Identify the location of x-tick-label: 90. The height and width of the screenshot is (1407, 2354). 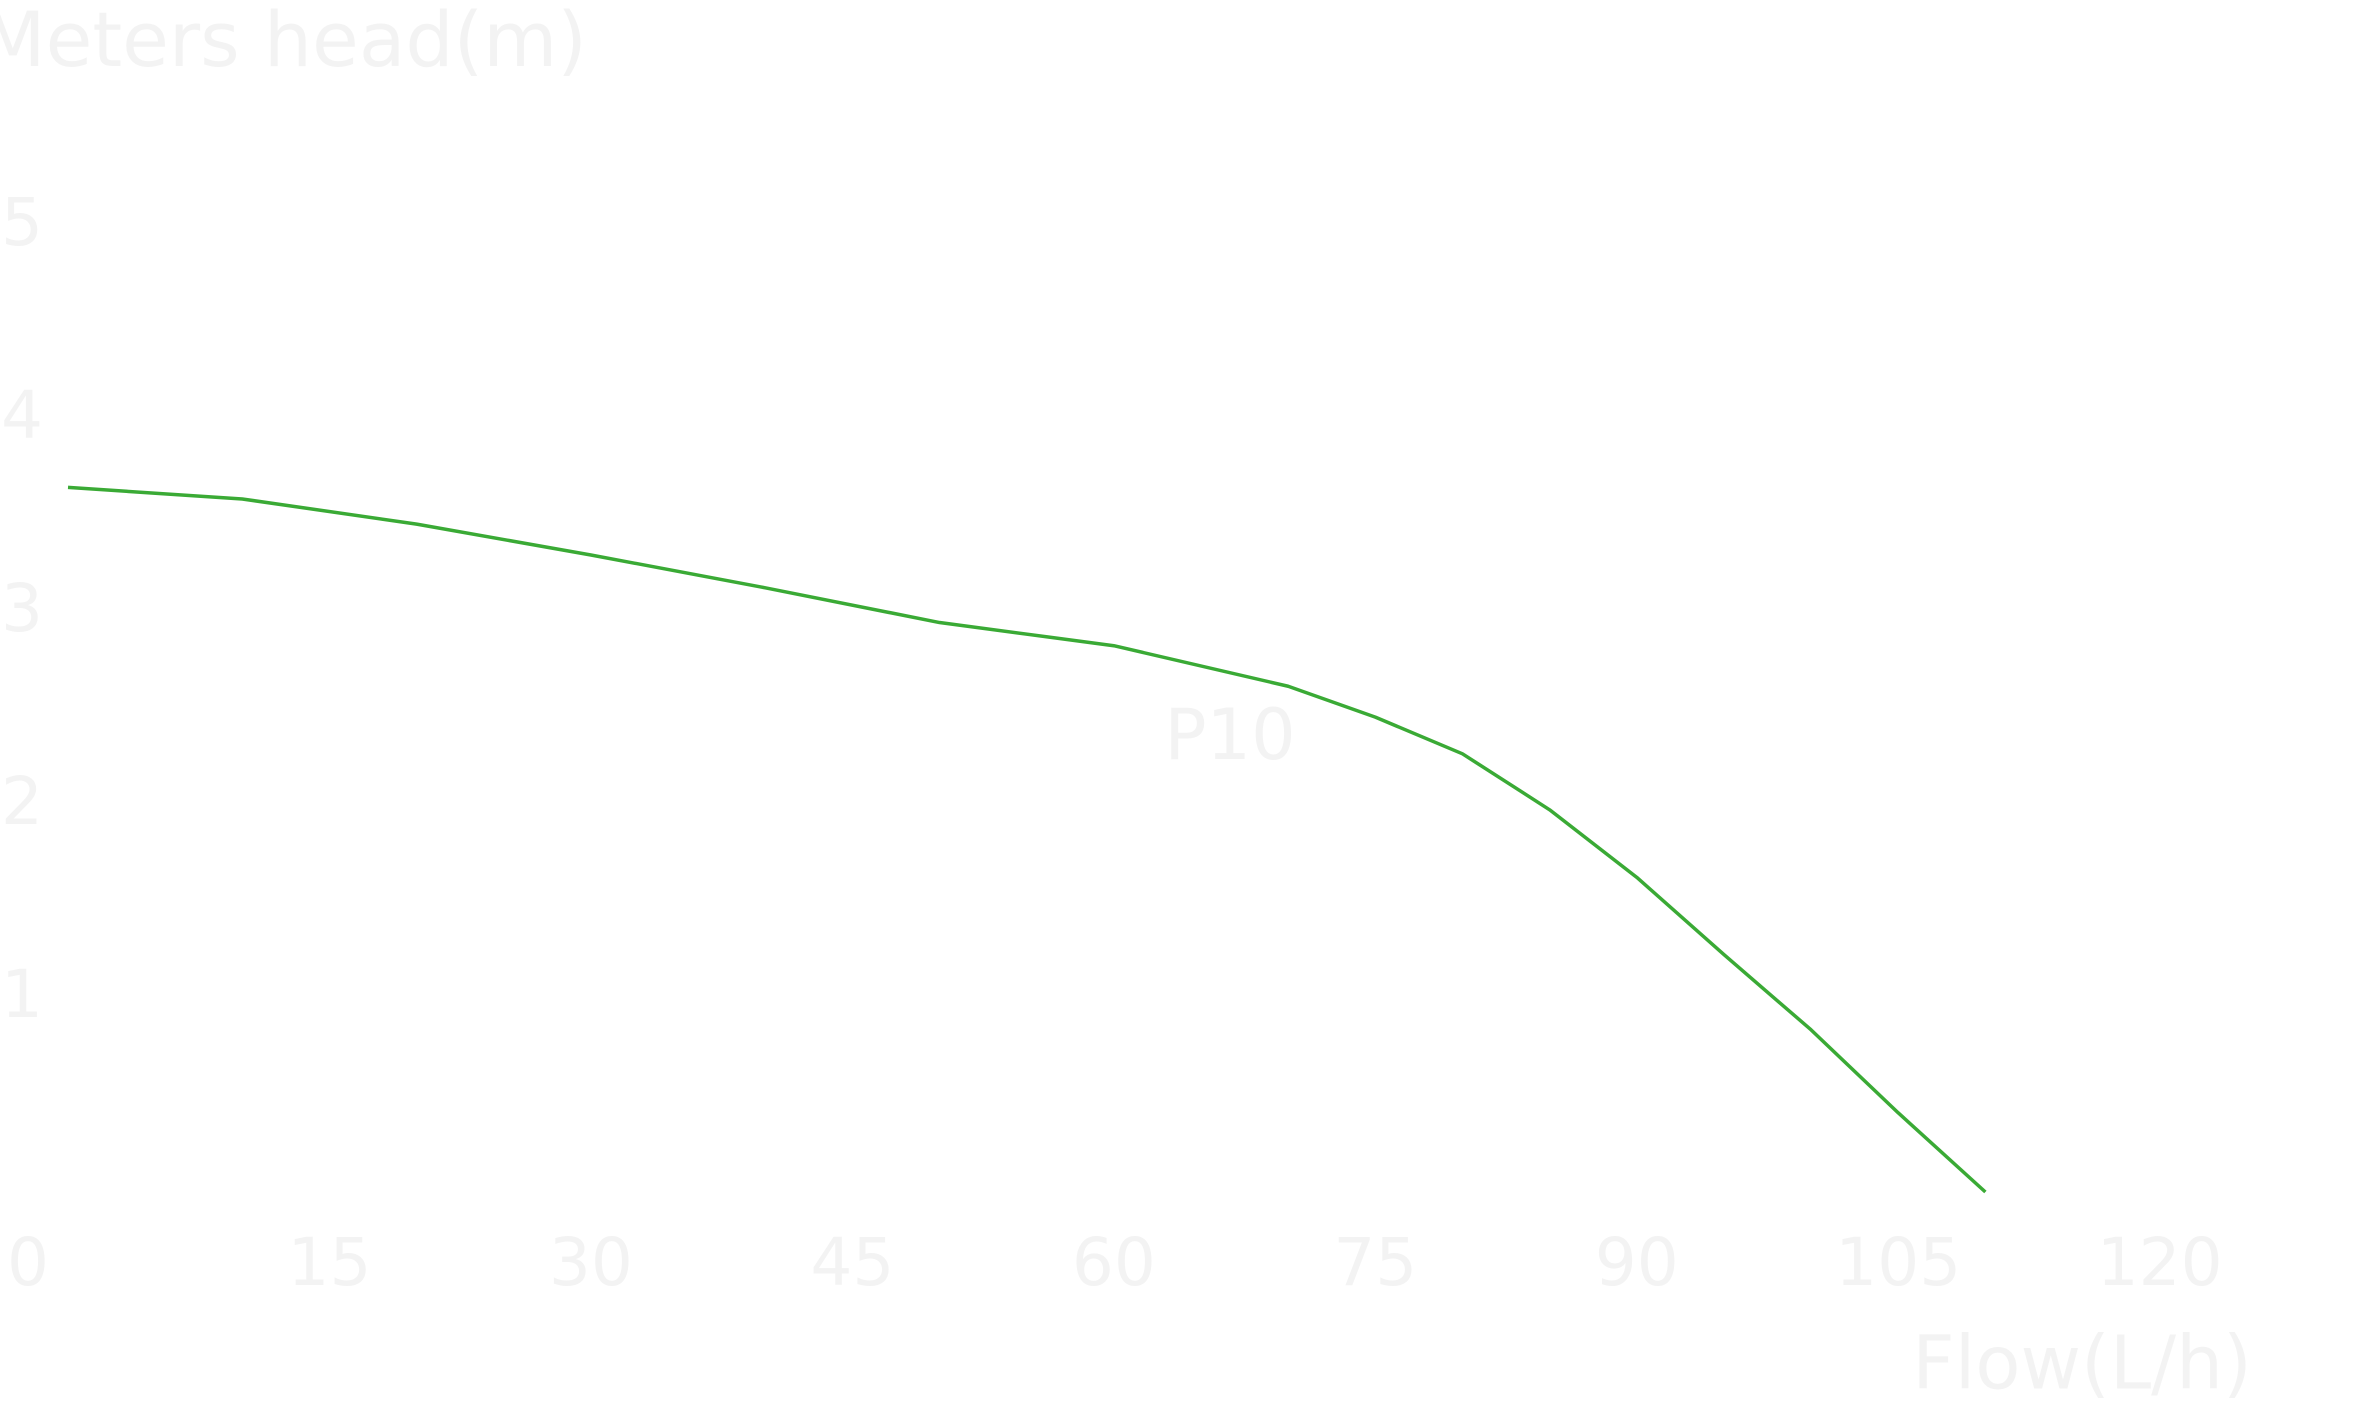
(1637, 1262).